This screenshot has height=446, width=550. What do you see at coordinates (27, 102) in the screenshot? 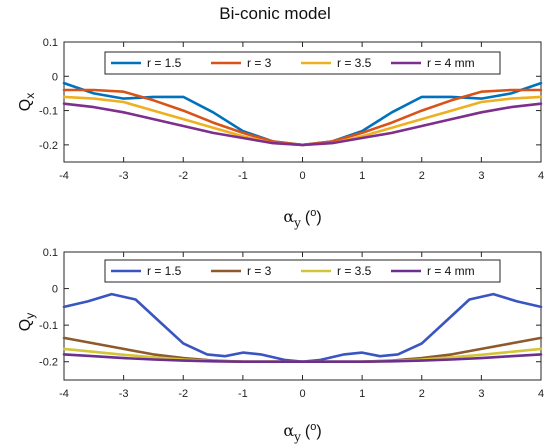
I see `y-axis-label: Qx` at bounding box center [27, 102].